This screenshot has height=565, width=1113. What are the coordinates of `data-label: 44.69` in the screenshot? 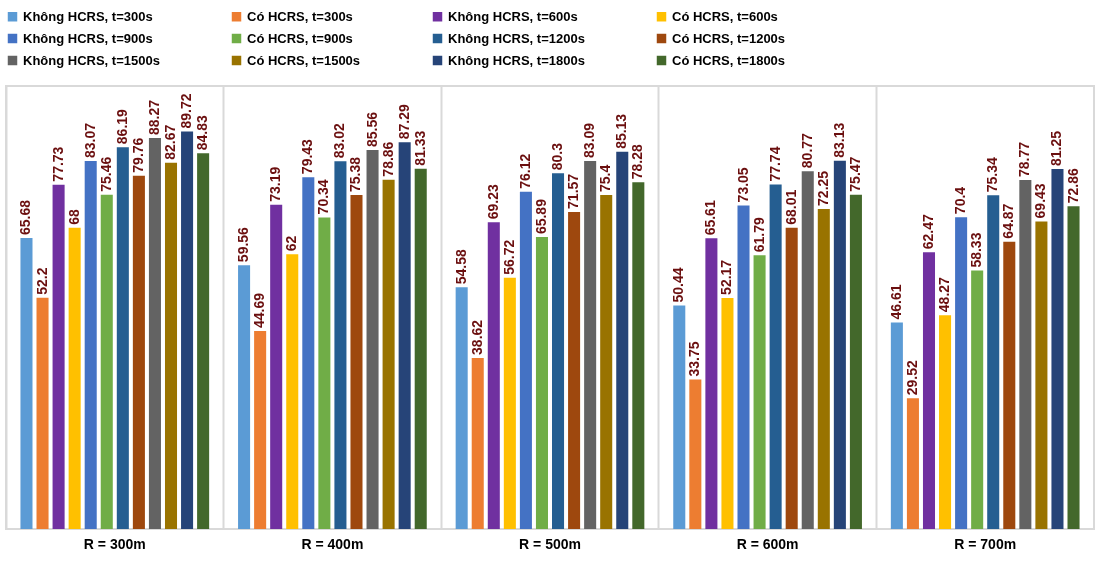 It's located at (259, 310).